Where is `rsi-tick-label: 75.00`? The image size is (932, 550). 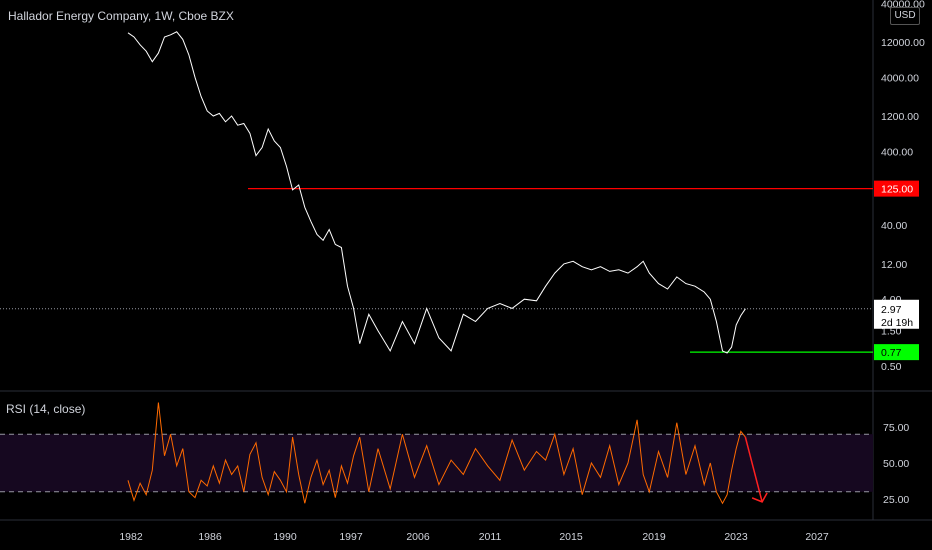
rsi-tick-label: 75.00 is located at coordinates (896, 428).